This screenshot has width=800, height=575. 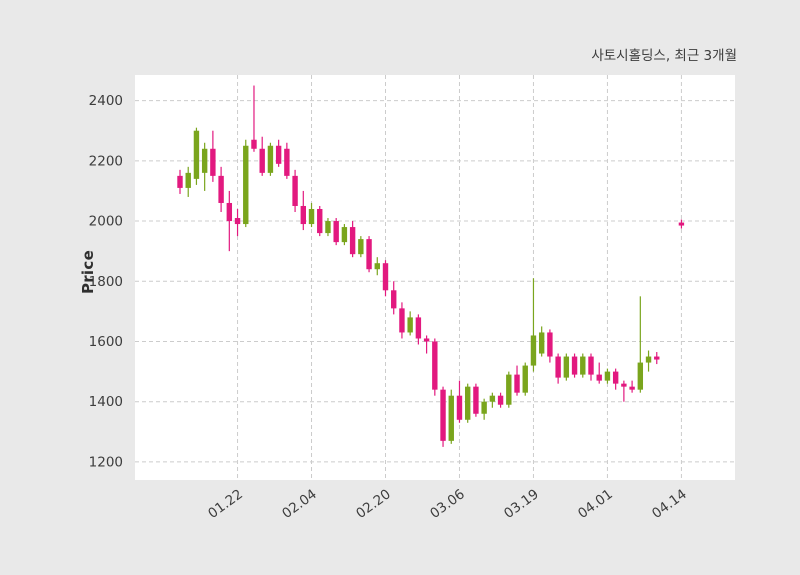 I want to click on chart-title: 사토시홀딩스, 최근 3개월, so click(x=664, y=56).